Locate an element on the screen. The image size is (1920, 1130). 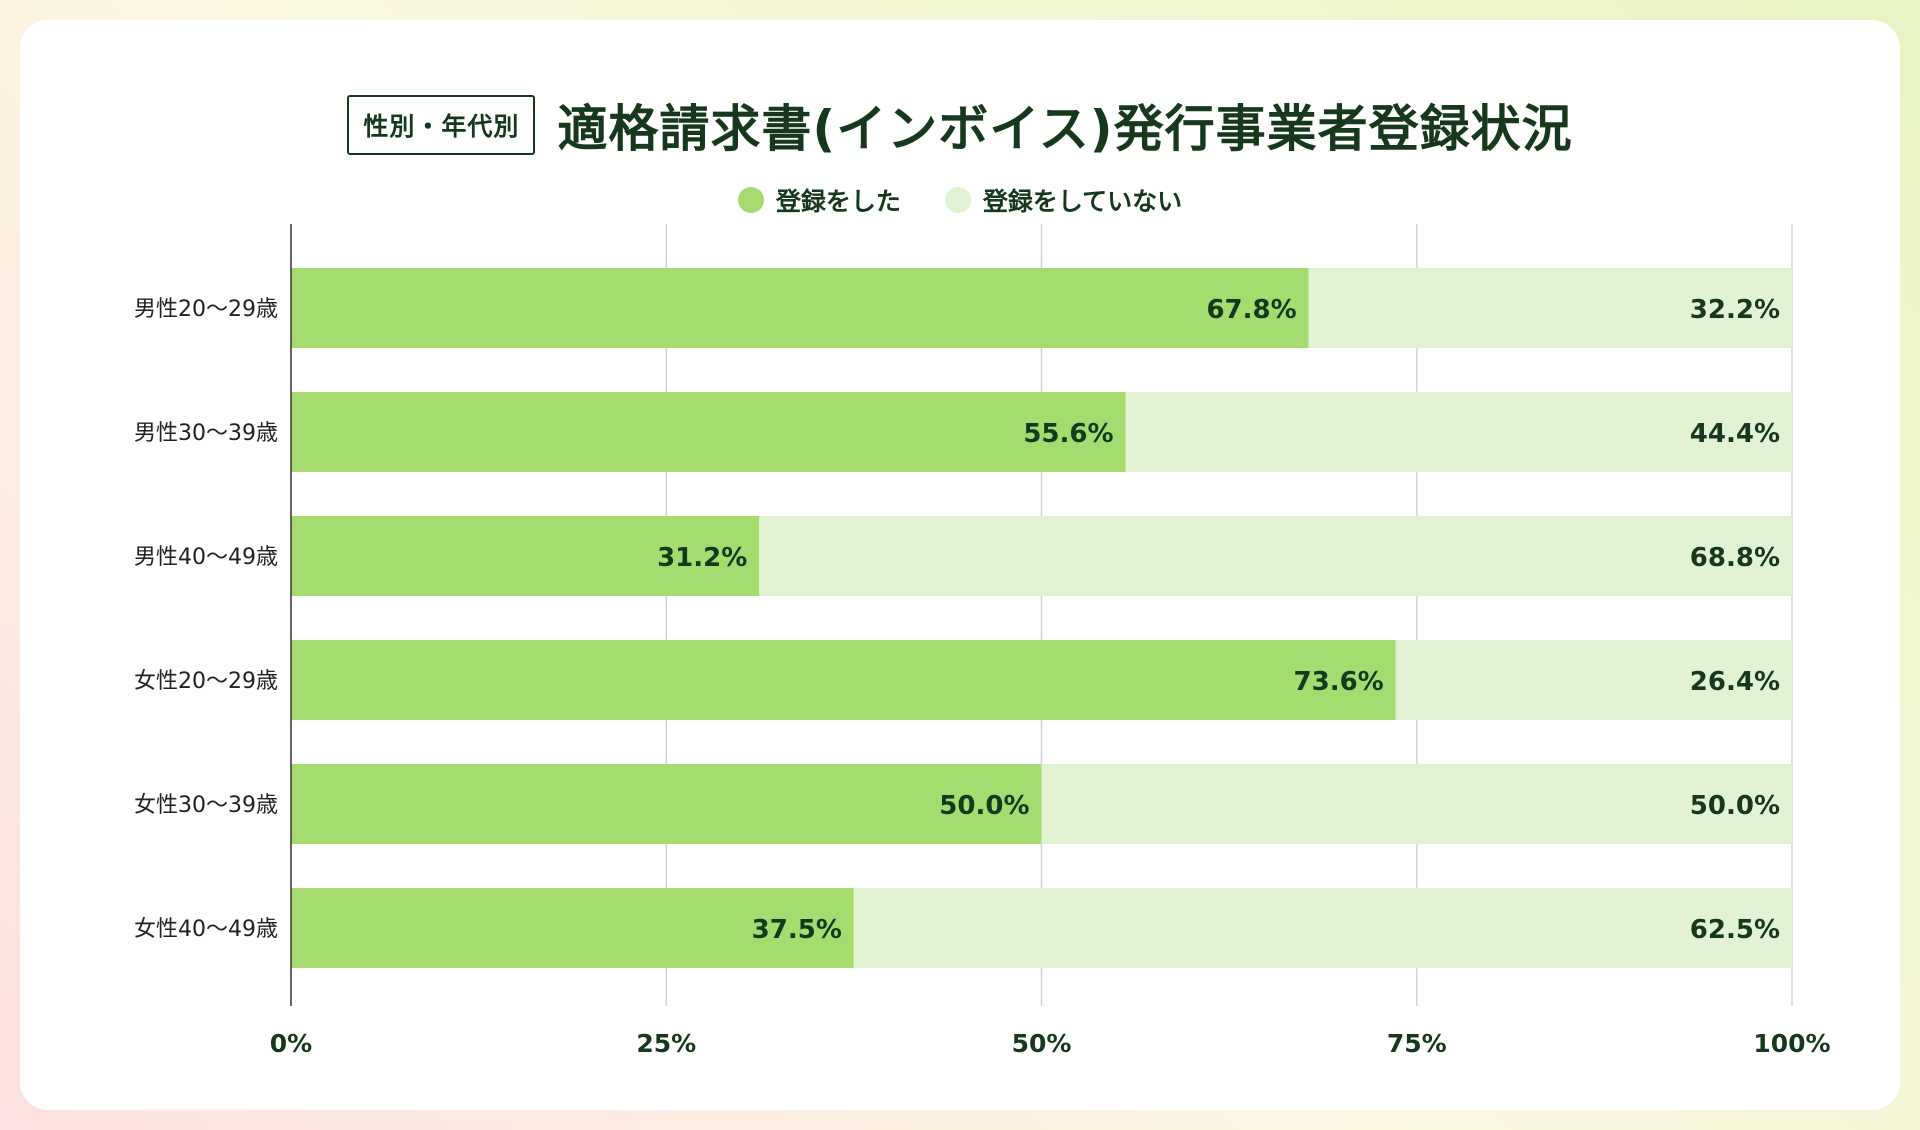
category-label: 男性20〜29歳 is located at coordinates (206, 309).